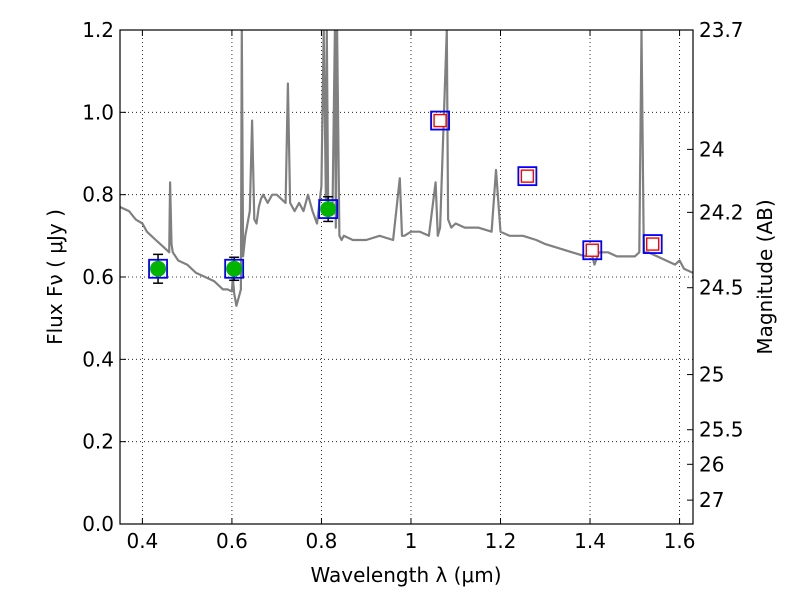  What do you see at coordinates (721, 430) in the screenshot?
I see `y2-tick-label: 25.5` at bounding box center [721, 430].